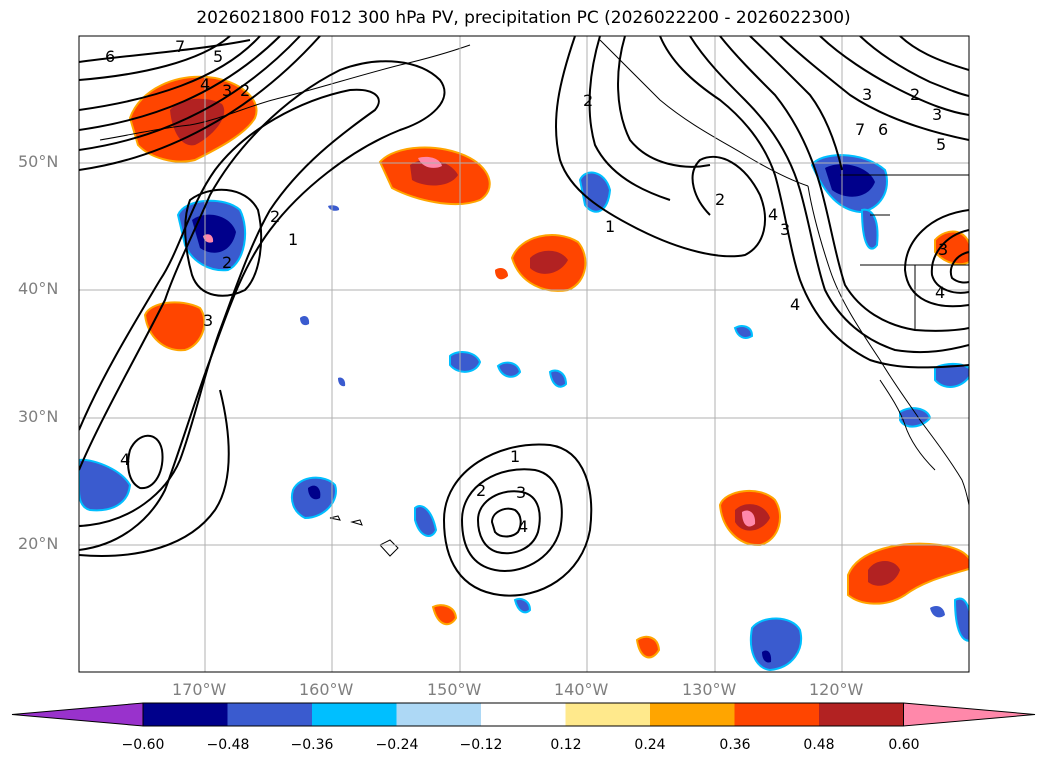 The height and width of the screenshot is (765, 1047). What do you see at coordinates (38, 288) in the screenshot?
I see `lat-label-40n: 40°N` at bounding box center [38, 288].